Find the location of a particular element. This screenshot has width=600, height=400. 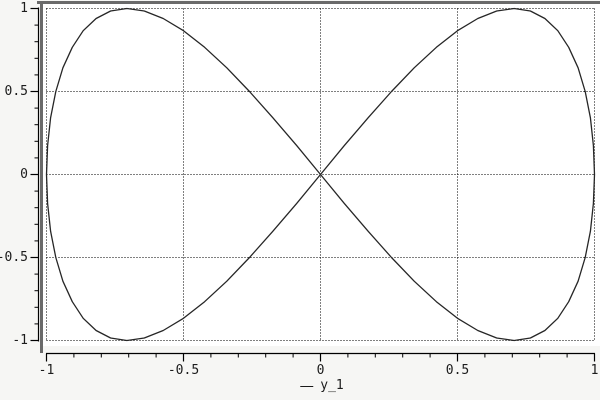

y-tick-label: -1 is located at coordinates (20, 340).